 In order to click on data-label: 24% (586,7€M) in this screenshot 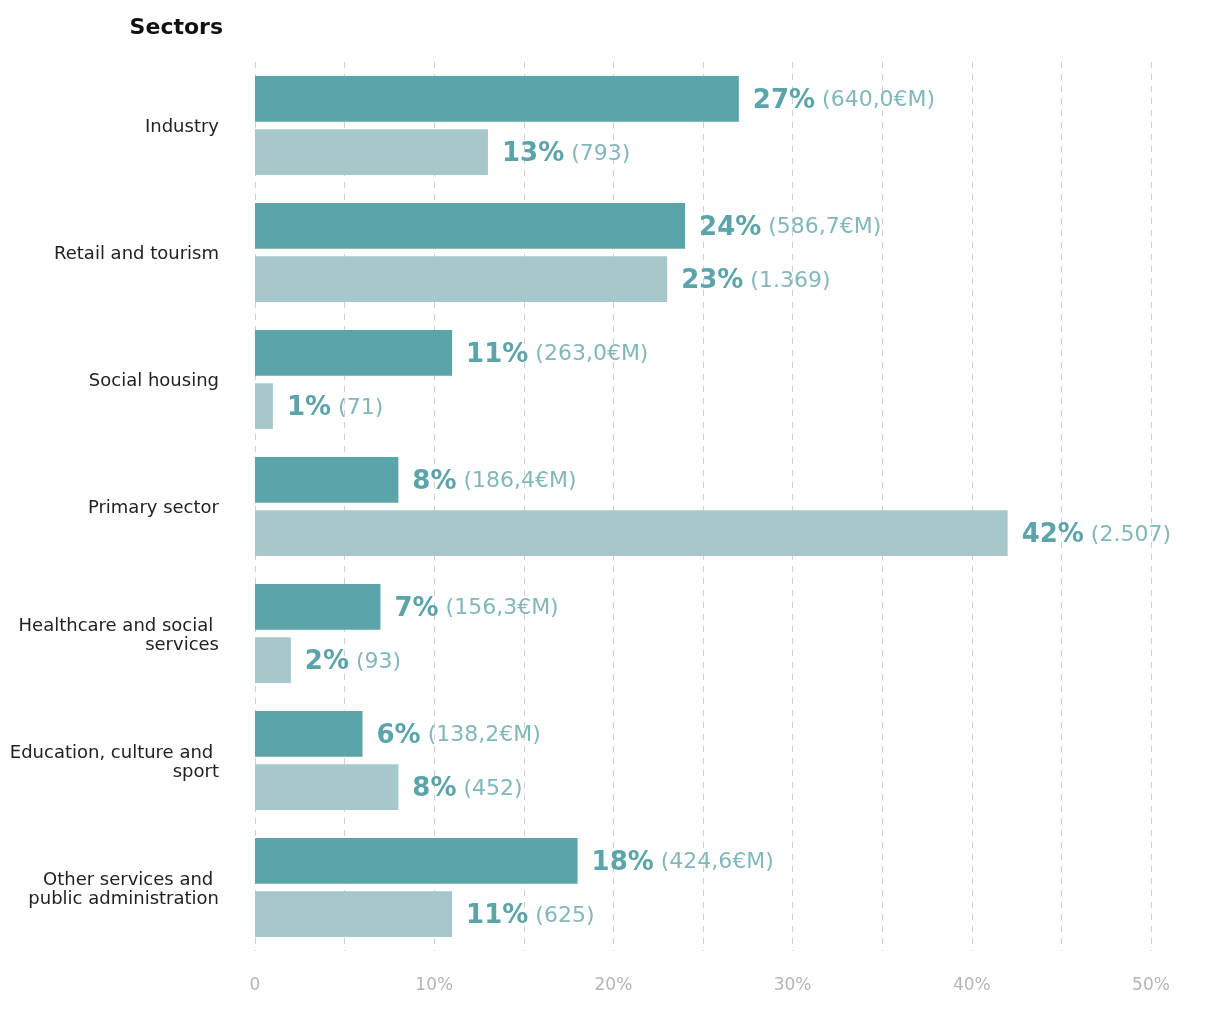, I will do `click(790, 225)`.